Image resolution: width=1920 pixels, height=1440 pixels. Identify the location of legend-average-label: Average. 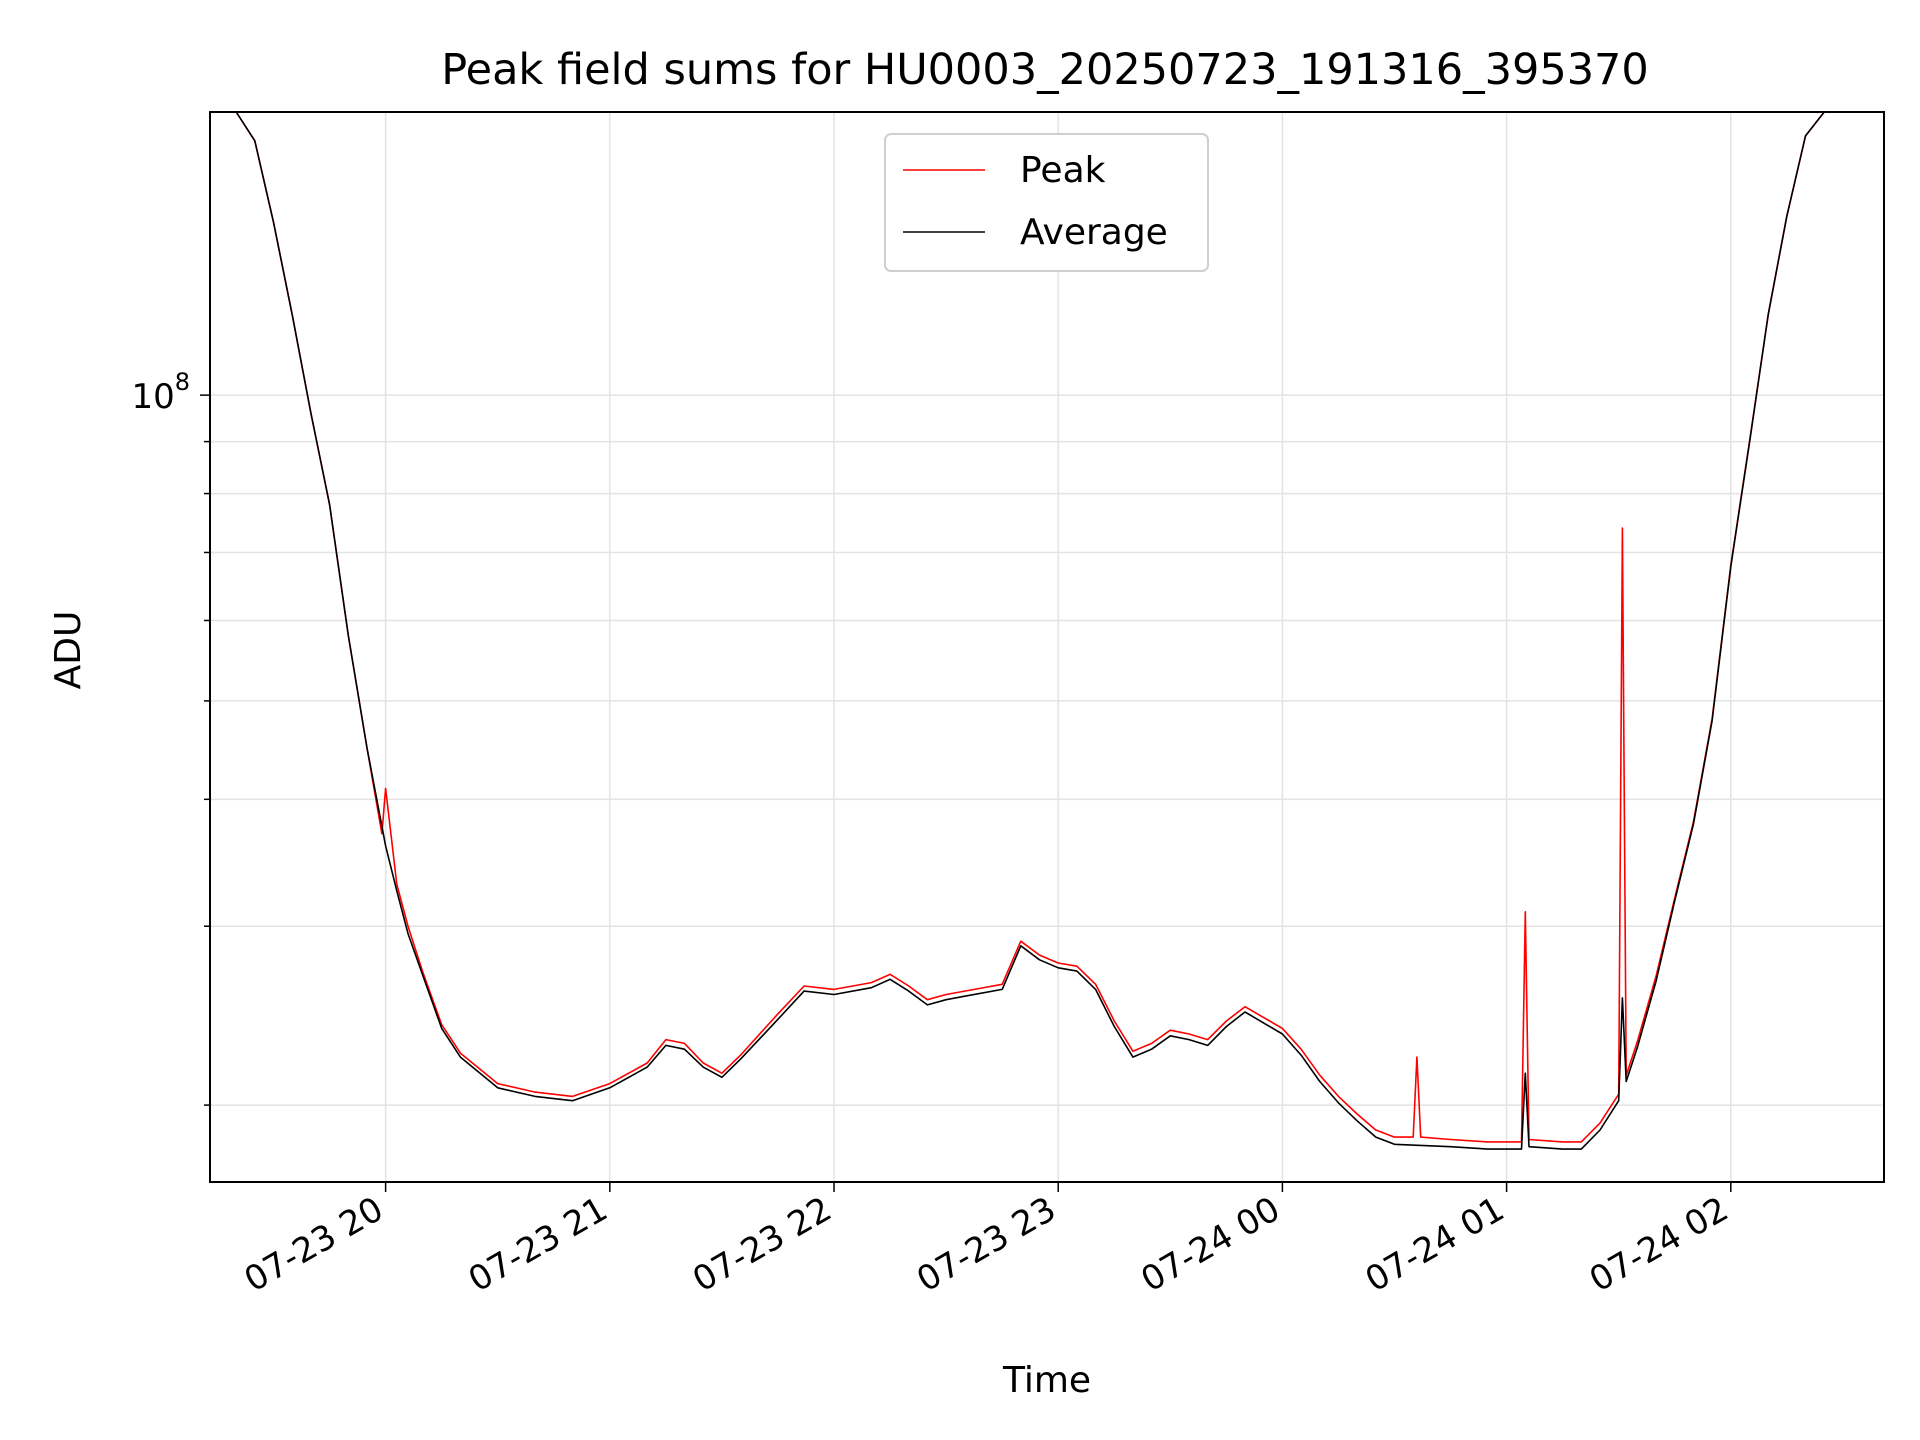
(1094, 232).